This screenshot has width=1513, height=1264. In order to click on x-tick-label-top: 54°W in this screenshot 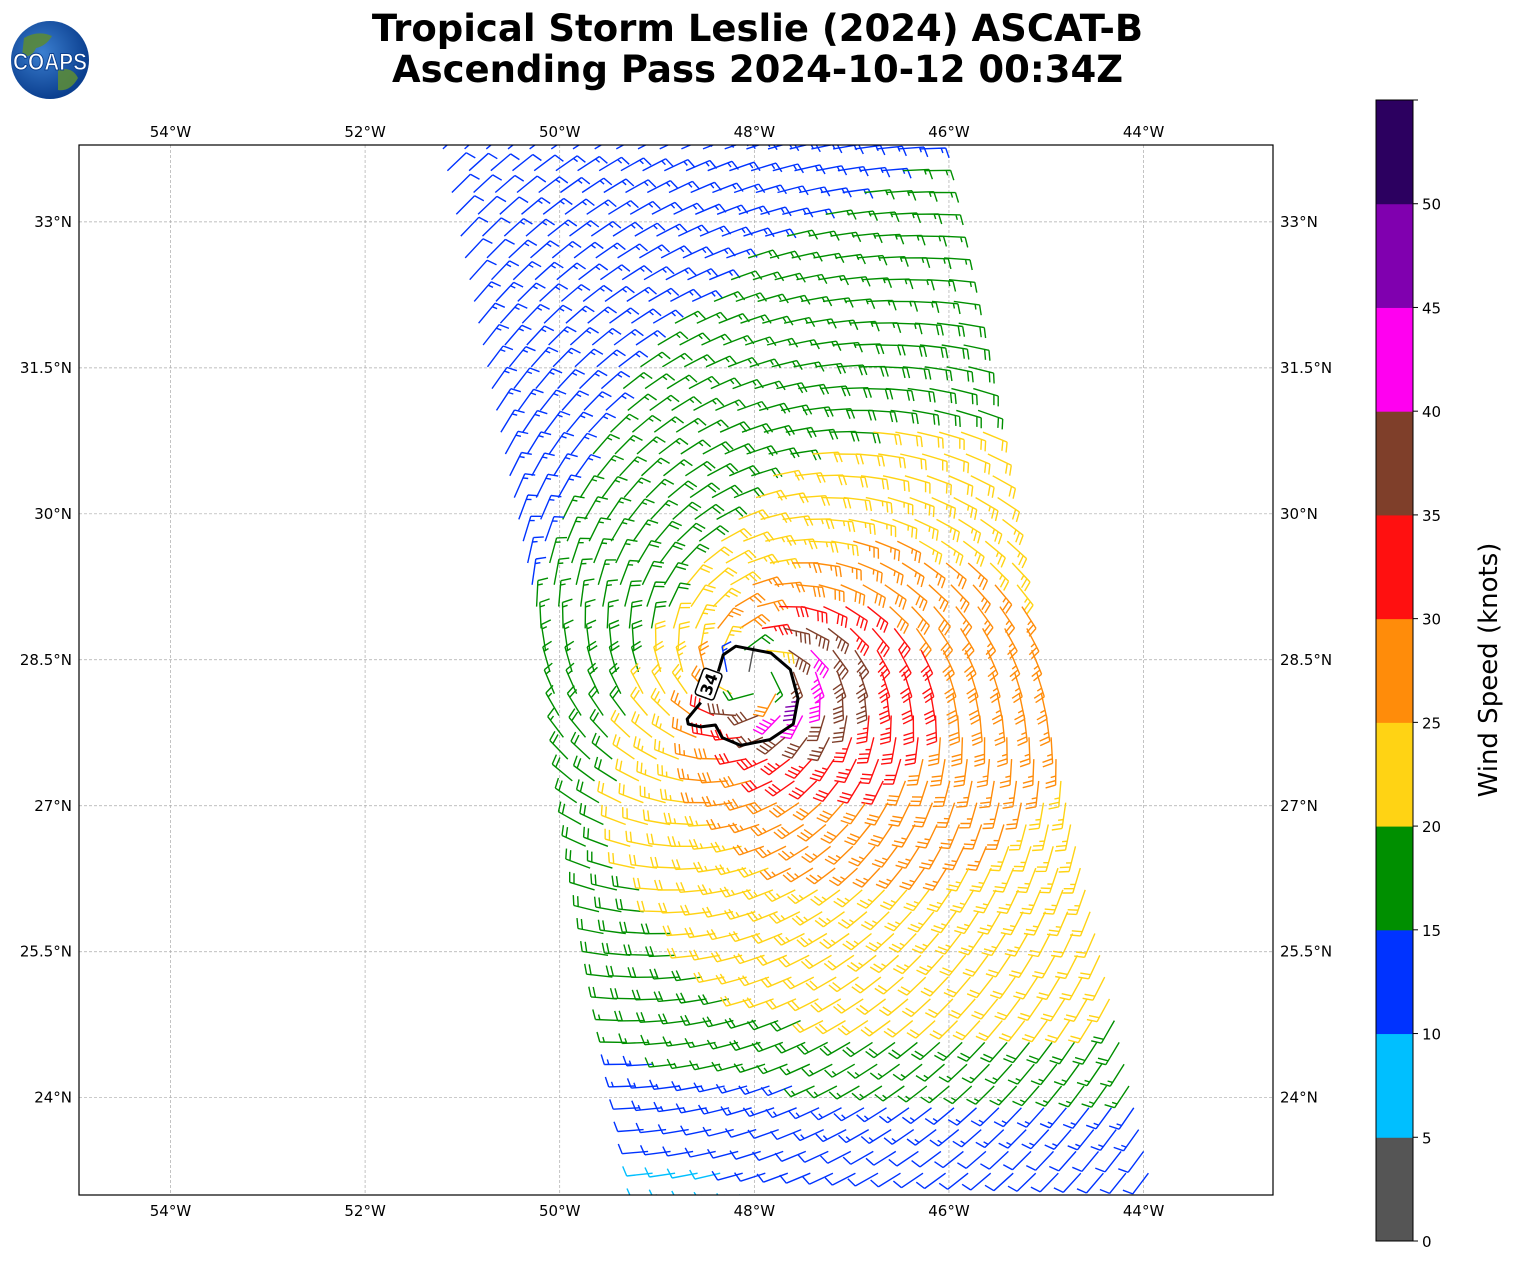, I will do `click(171, 132)`.